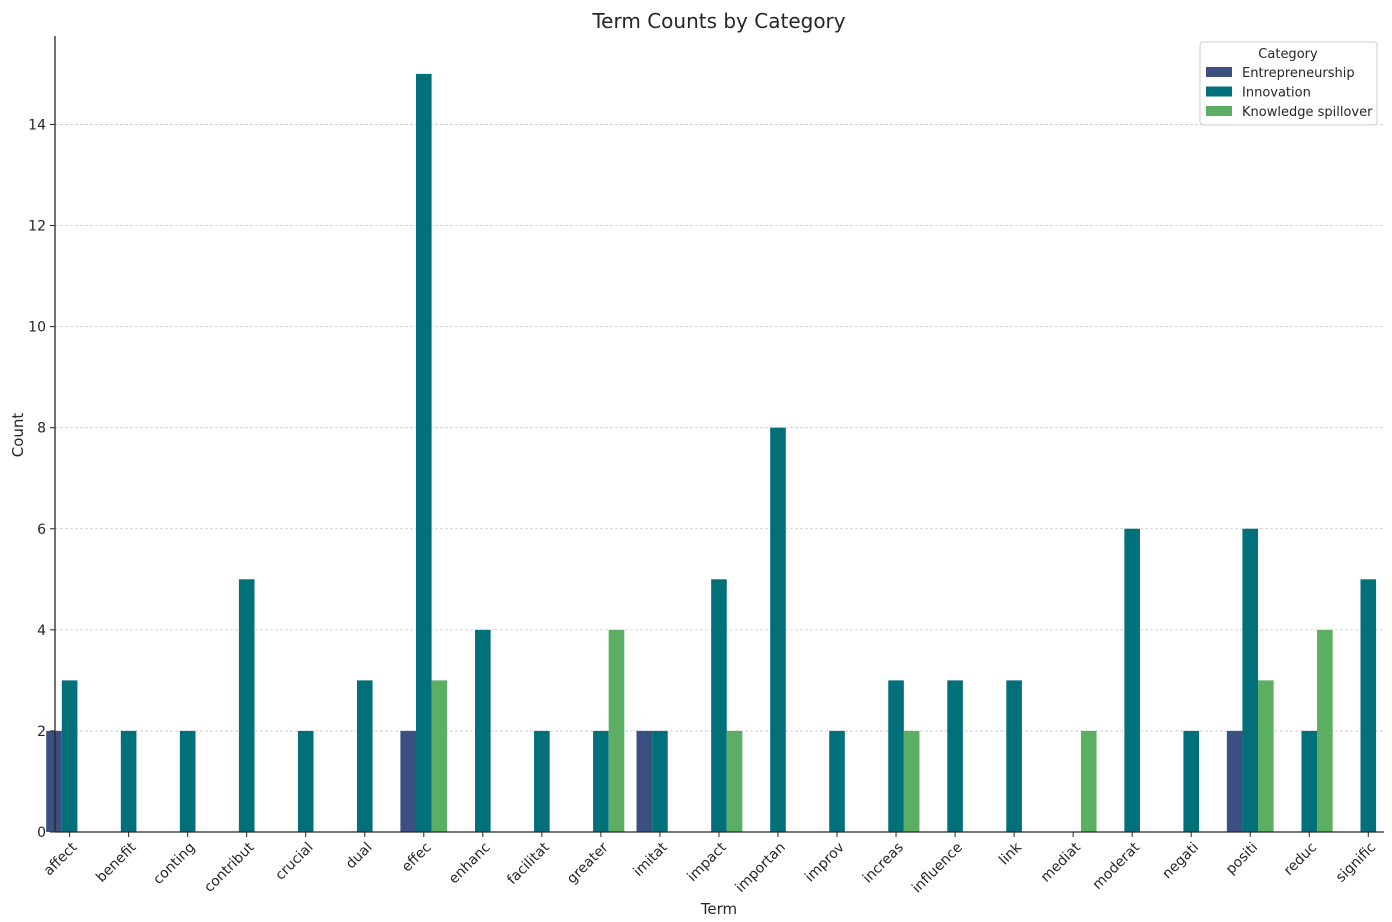  What do you see at coordinates (1117, 866) in the screenshot?
I see `x-tick-label: moderat` at bounding box center [1117, 866].